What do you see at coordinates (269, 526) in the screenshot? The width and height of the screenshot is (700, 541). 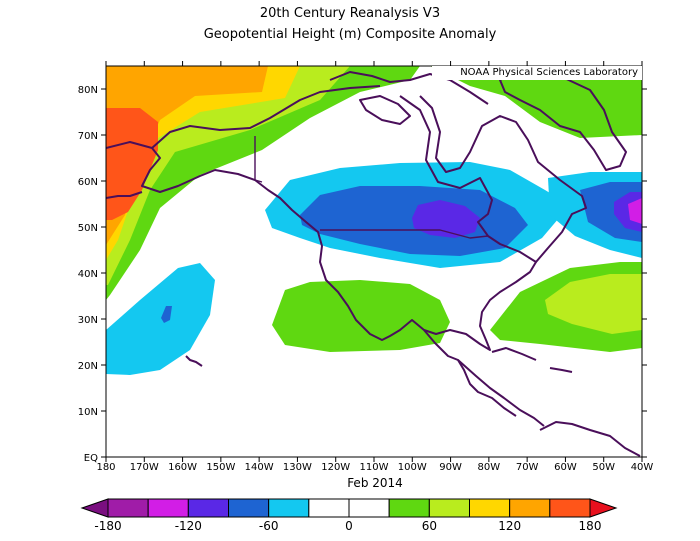 I see `colorbar-label: -60` at bounding box center [269, 526].